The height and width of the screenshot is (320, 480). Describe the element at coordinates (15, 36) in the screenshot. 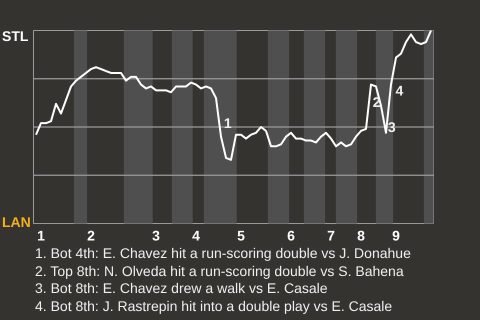

I see `text: STL` at that location.